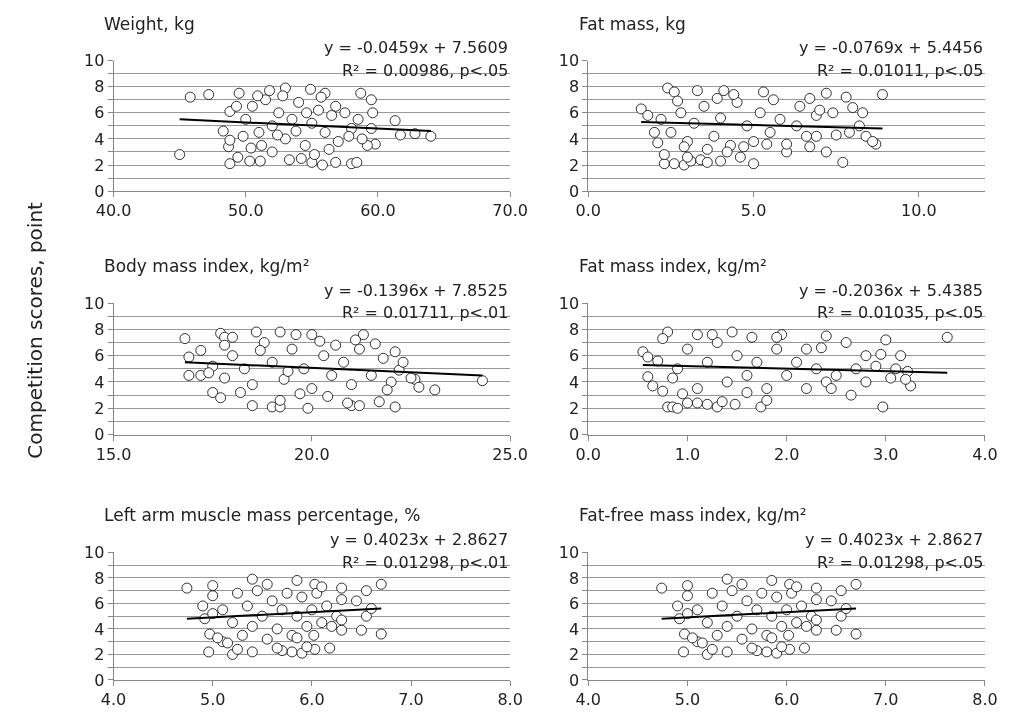 The image size is (1029, 726). What do you see at coordinates (900, 312) in the screenshot?
I see `annotation: R² = 0.01035, p<.05` at bounding box center [900, 312].